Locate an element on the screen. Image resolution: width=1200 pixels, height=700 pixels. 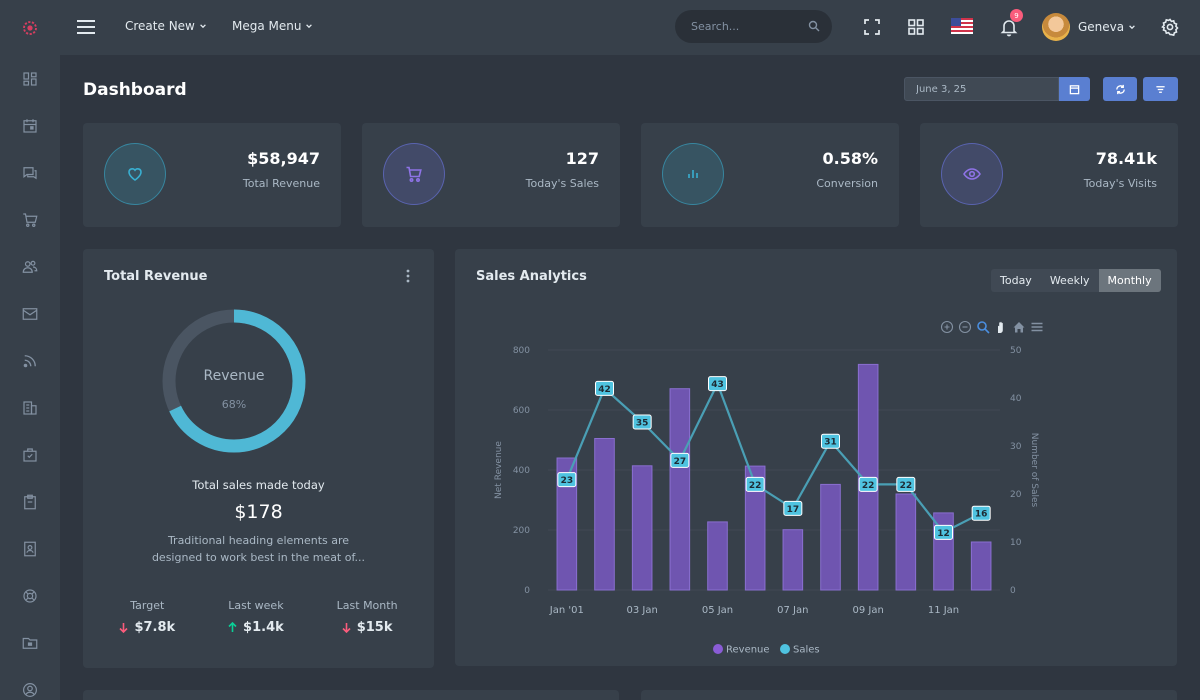
sales-data-label: 12 is located at coordinates (943, 534).